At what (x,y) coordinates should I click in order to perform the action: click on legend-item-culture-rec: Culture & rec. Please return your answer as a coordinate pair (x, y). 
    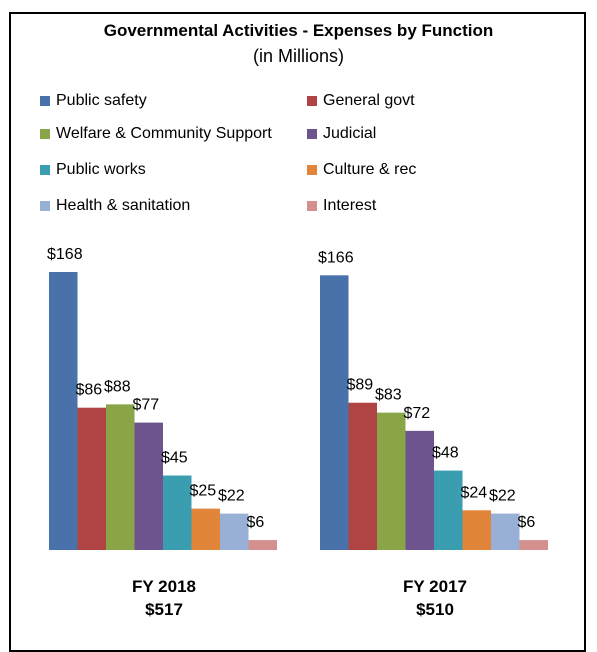
    Looking at the image, I should click on (361, 170).